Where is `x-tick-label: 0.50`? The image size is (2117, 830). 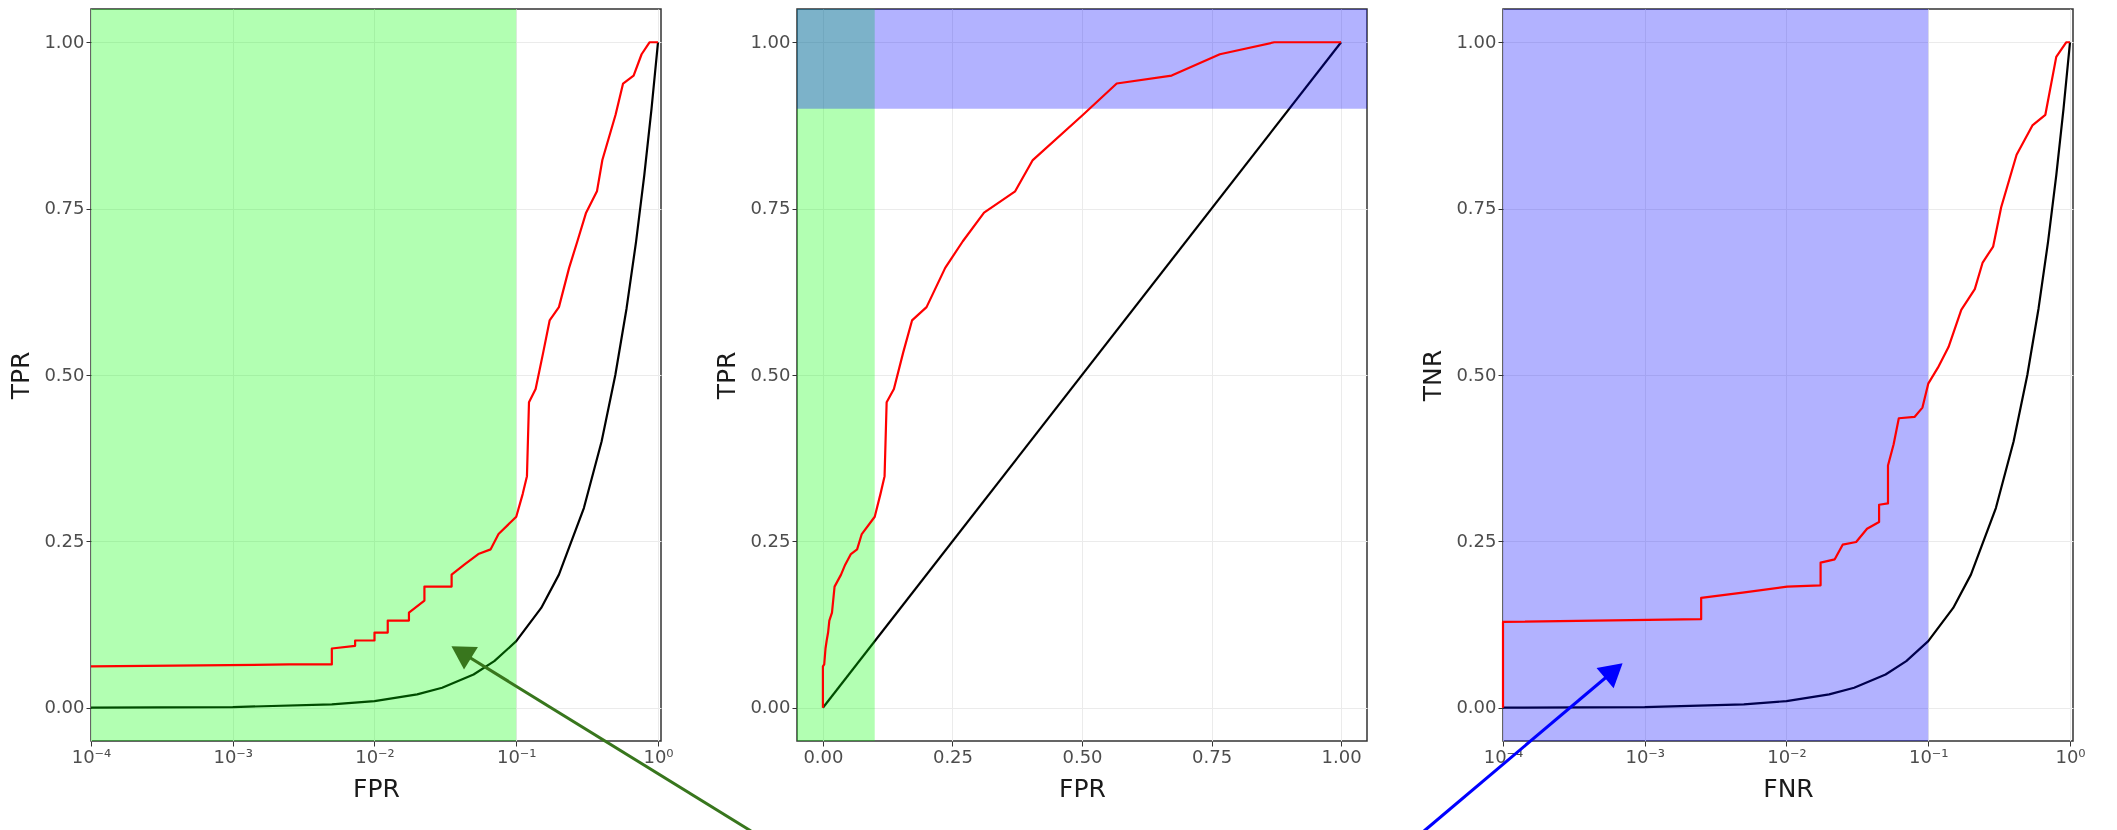 x-tick-label: 0.50 is located at coordinates (1082, 756).